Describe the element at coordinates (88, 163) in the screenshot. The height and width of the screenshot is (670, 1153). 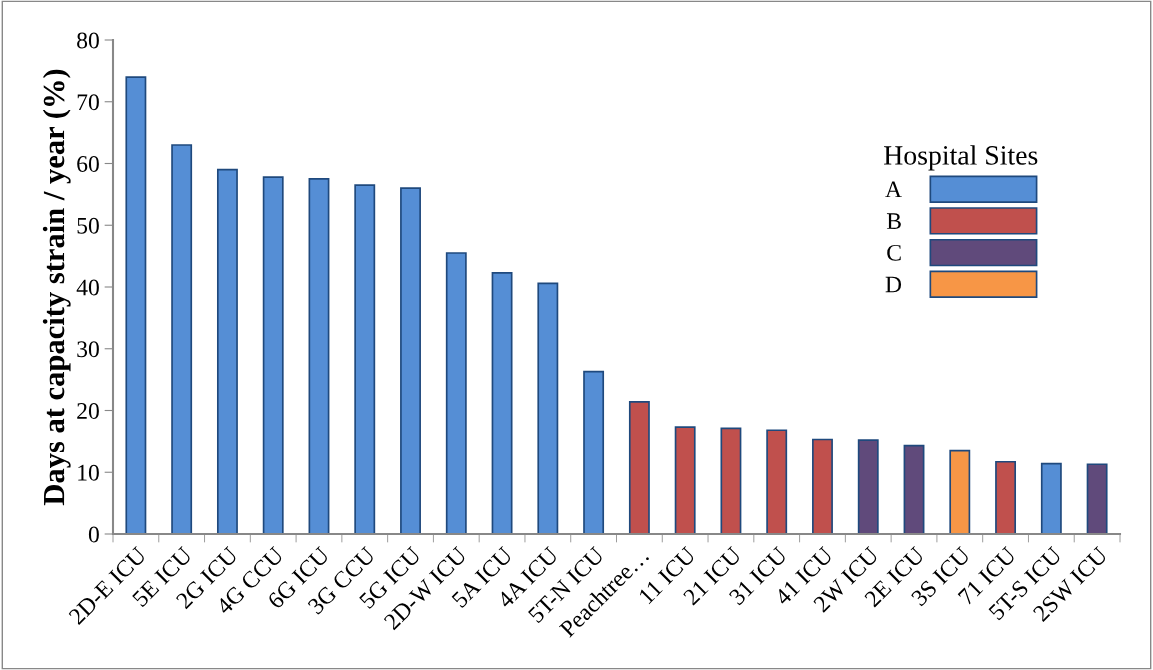
I see `y-tick-label: 60` at that location.